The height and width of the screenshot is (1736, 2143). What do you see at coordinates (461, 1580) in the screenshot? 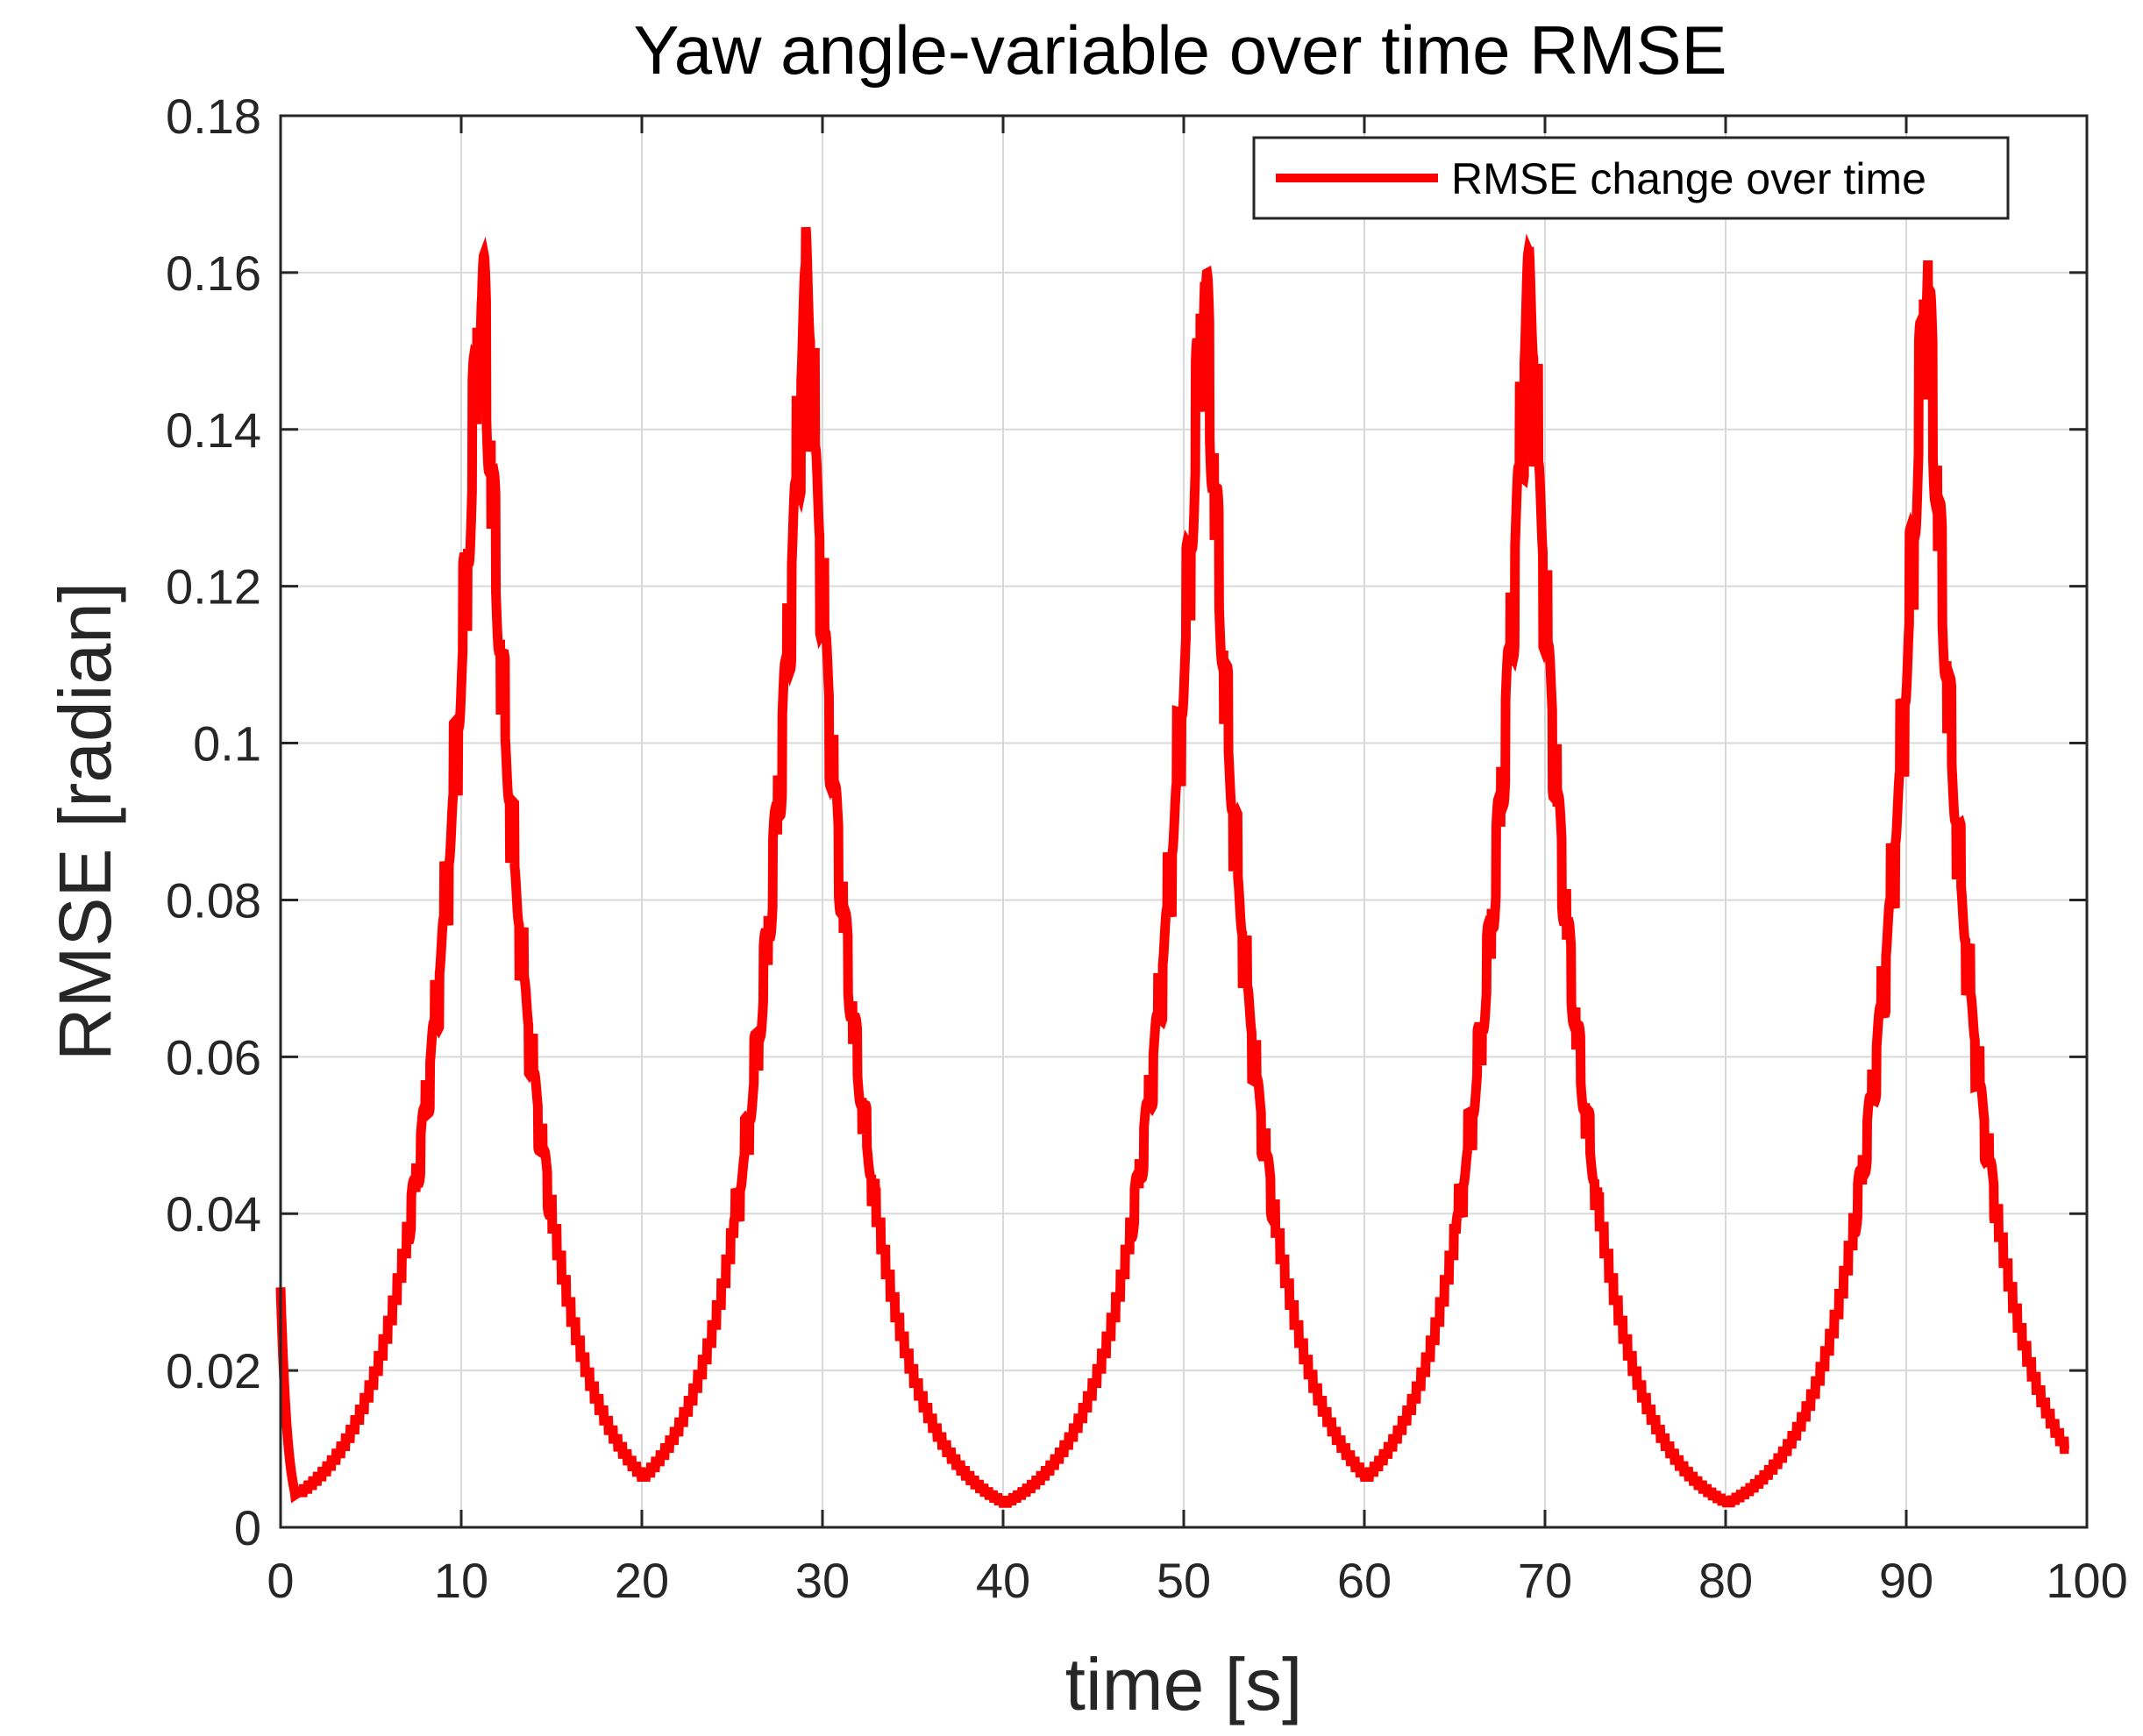
I see `x-tick-label: 10` at bounding box center [461, 1580].